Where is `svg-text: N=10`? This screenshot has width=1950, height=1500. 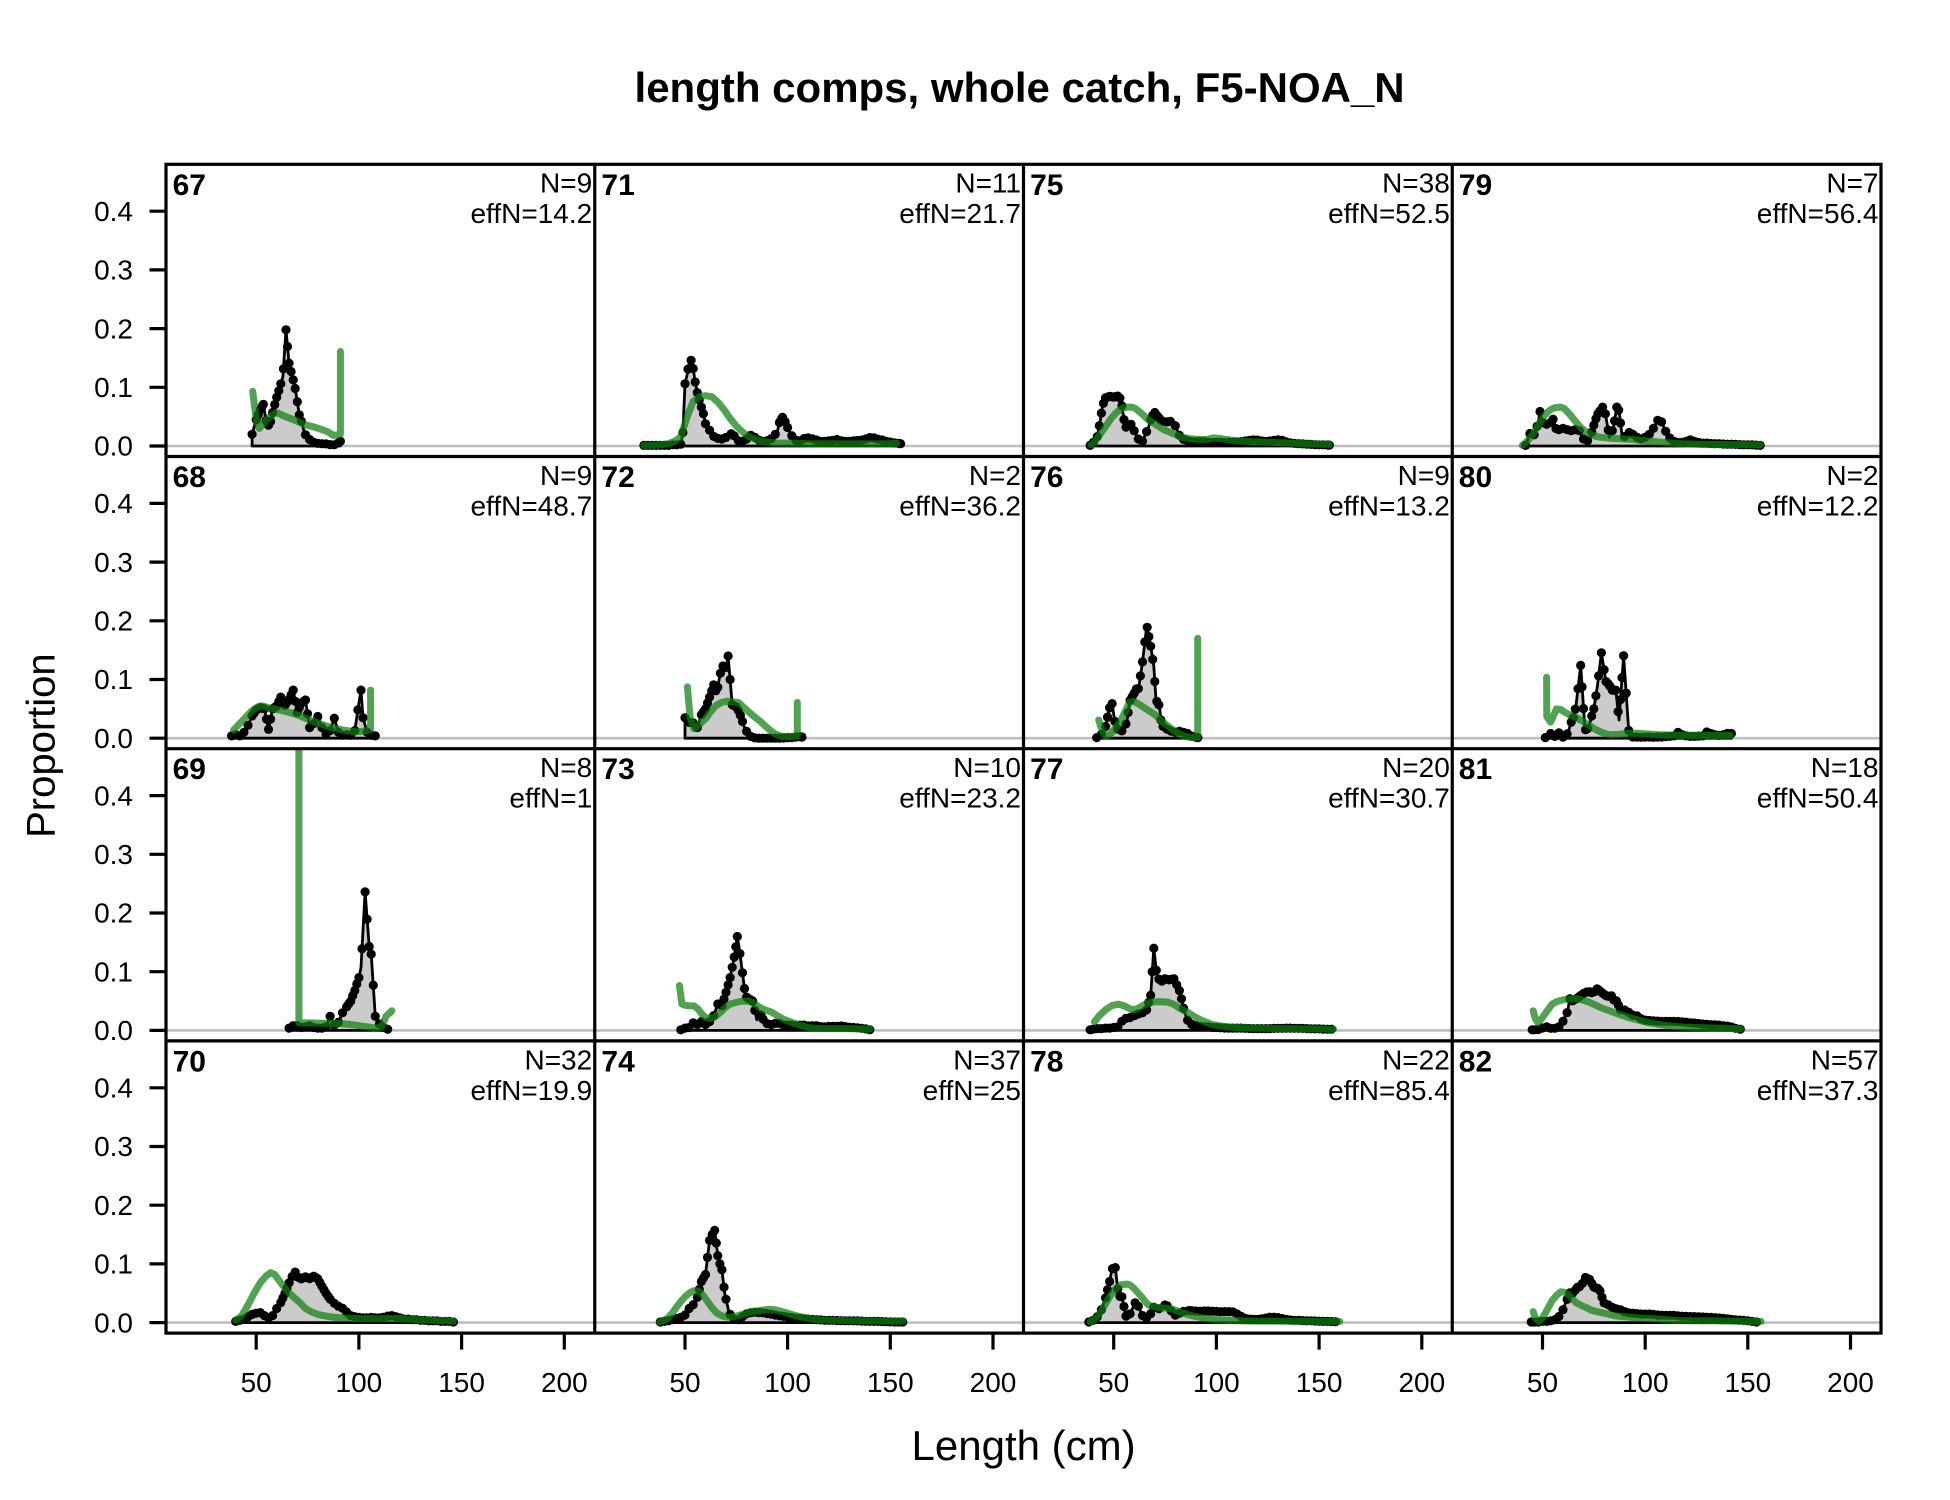
svg-text: N=10 is located at coordinates (987, 767).